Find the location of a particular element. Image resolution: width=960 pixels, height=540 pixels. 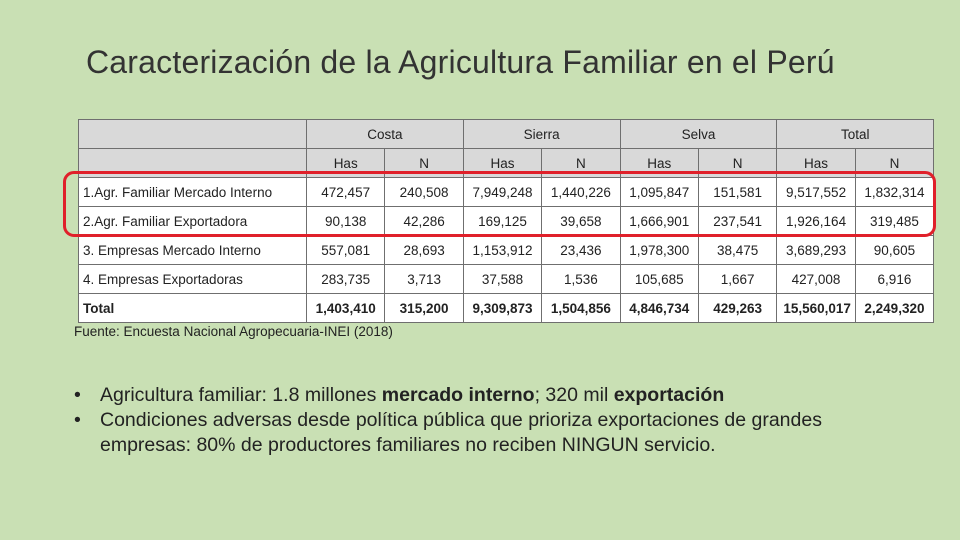

region-header-sierra: Sierra is located at coordinates (541, 134).